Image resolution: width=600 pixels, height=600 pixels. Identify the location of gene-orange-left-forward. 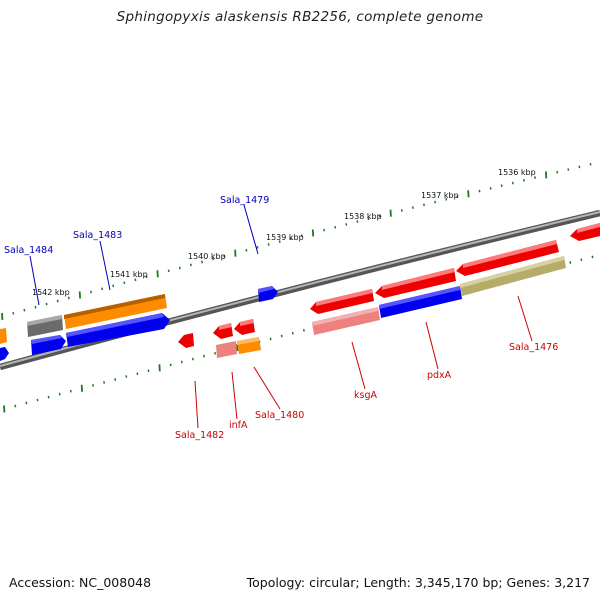
(3, 336).